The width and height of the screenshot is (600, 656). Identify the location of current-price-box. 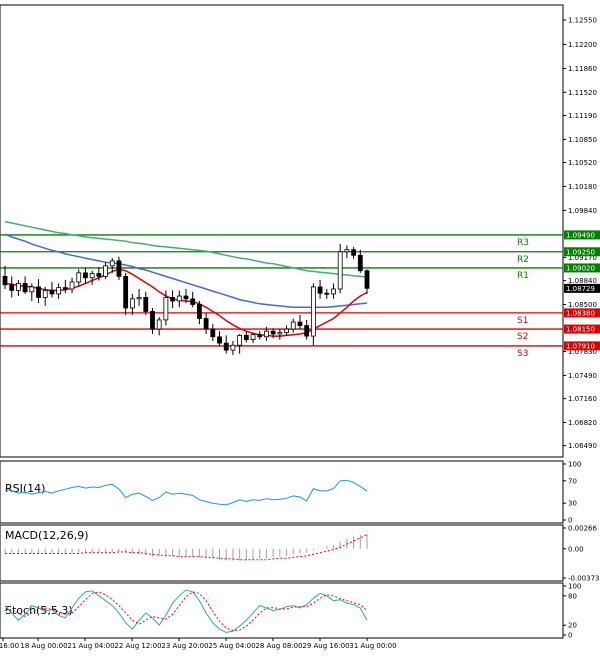
(582, 288).